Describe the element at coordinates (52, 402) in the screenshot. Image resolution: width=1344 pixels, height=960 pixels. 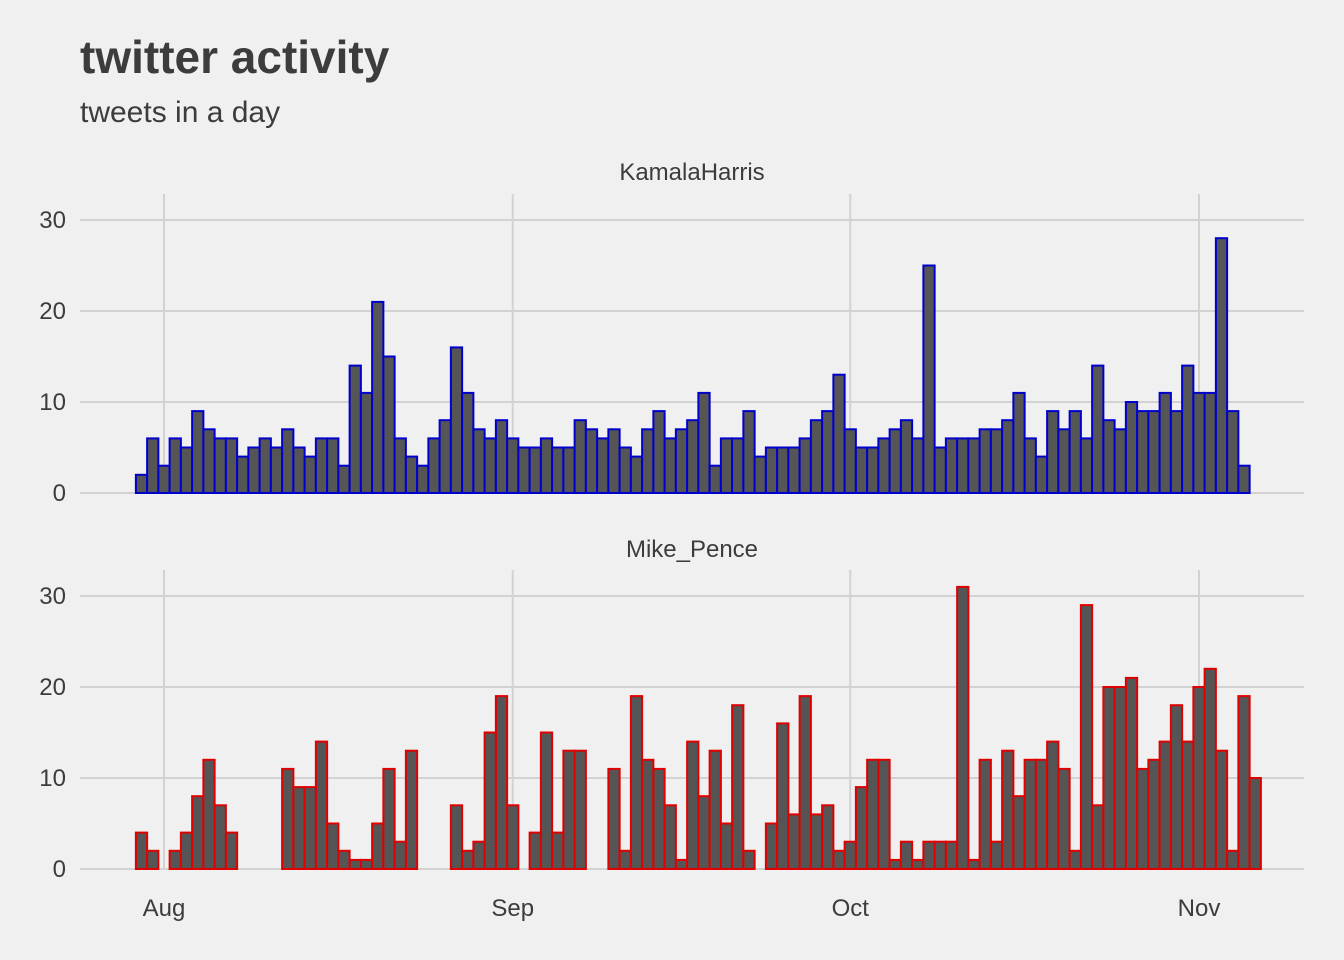
I see `y-tick-label: 10` at that location.